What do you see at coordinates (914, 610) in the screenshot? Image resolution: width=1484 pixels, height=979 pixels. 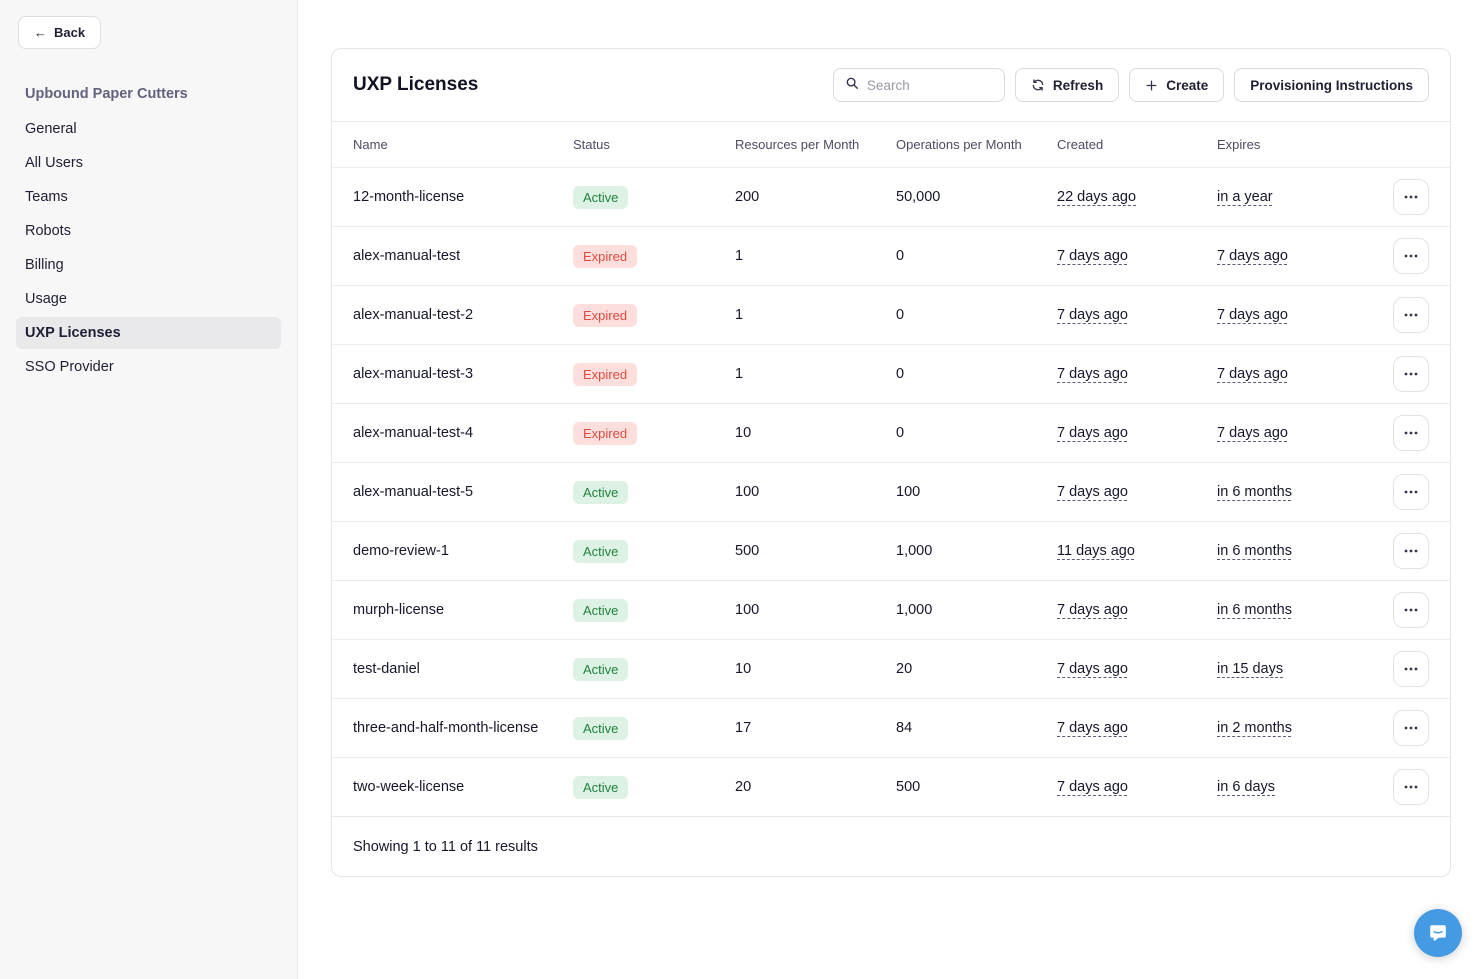 I see `operations-per-month-value: 1,000` at bounding box center [914, 610].